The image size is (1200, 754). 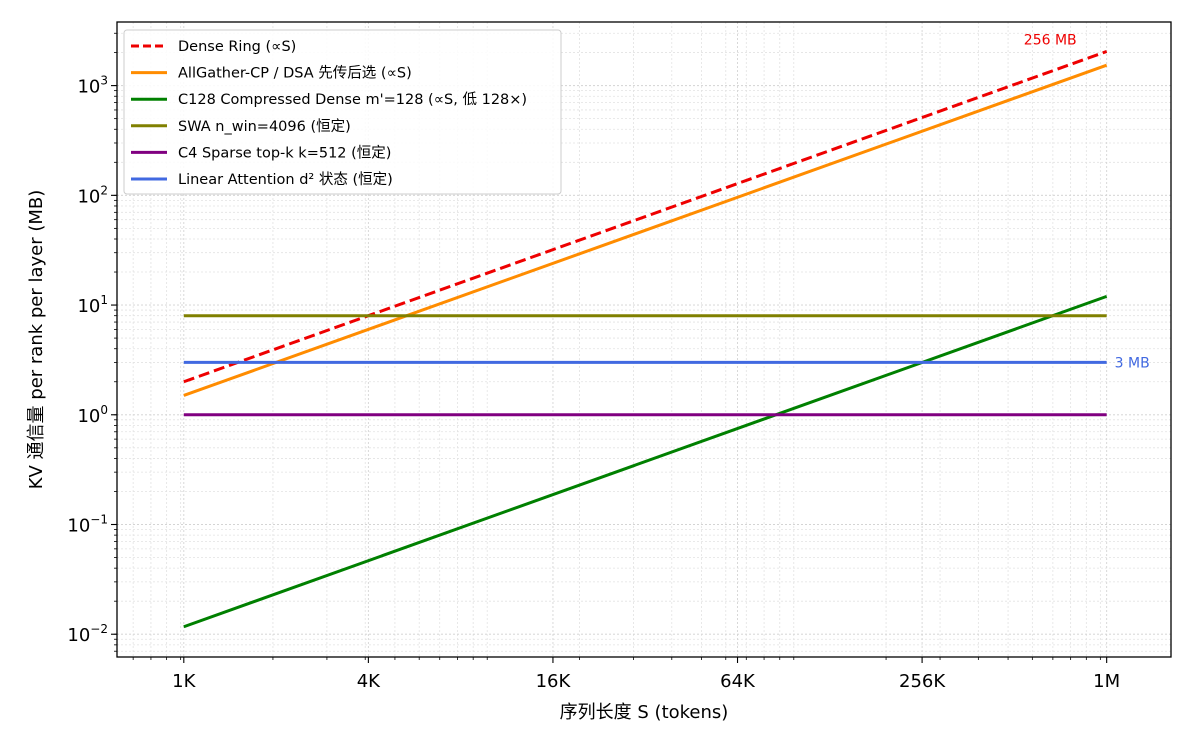 I want to click on annotation-label-2: 3 MB, so click(x=1132, y=363).